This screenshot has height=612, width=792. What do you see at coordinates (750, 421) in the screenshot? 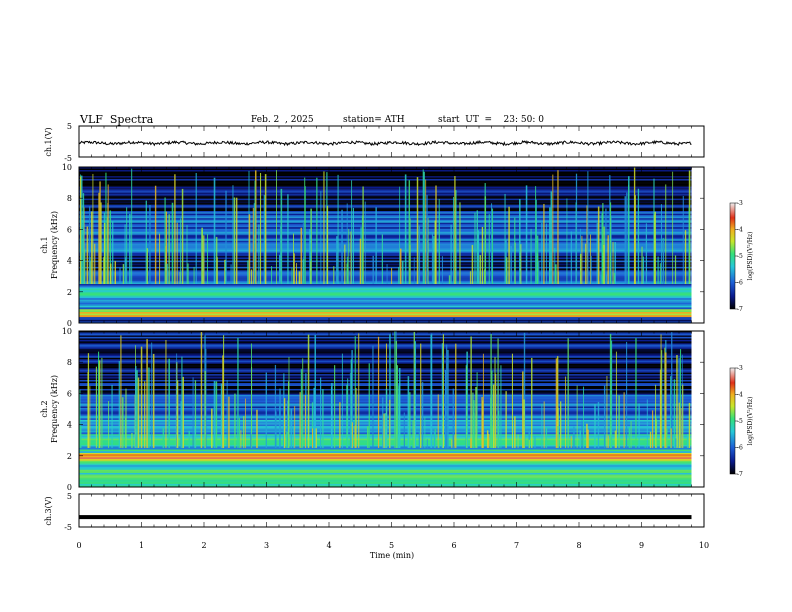
I see `ch2-colorbar-label: log(PSD)(V²/Hz)` at bounding box center [750, 421].